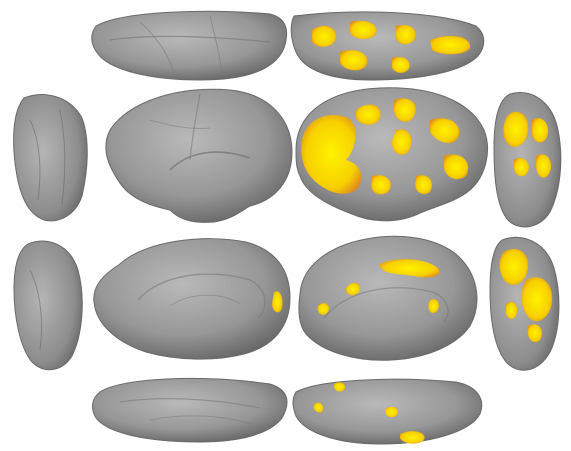 This screenshot has height=451, width=571. I want to click on right-ventral-view, so click(387, 411).